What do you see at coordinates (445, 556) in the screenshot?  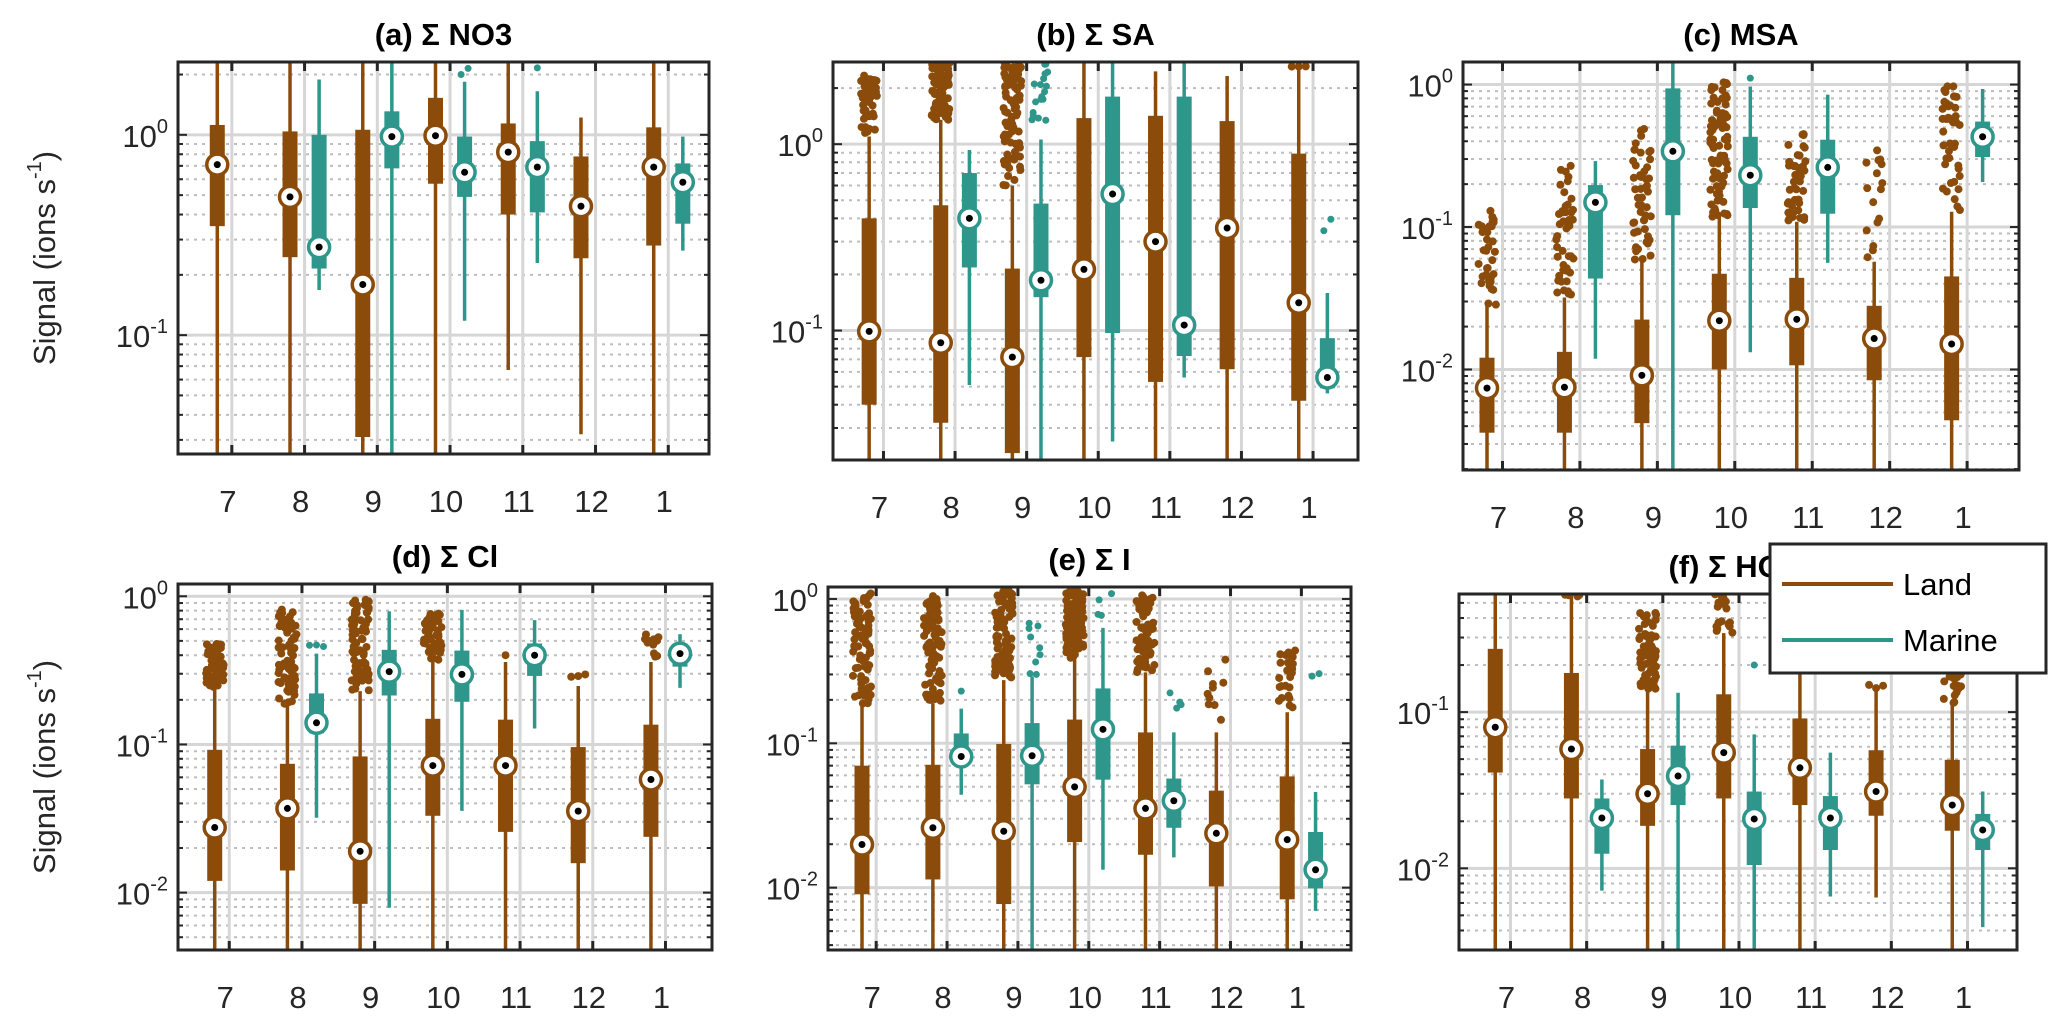 I see `panel-title: (d) Σ Cl` at bounding box center [445, 556].